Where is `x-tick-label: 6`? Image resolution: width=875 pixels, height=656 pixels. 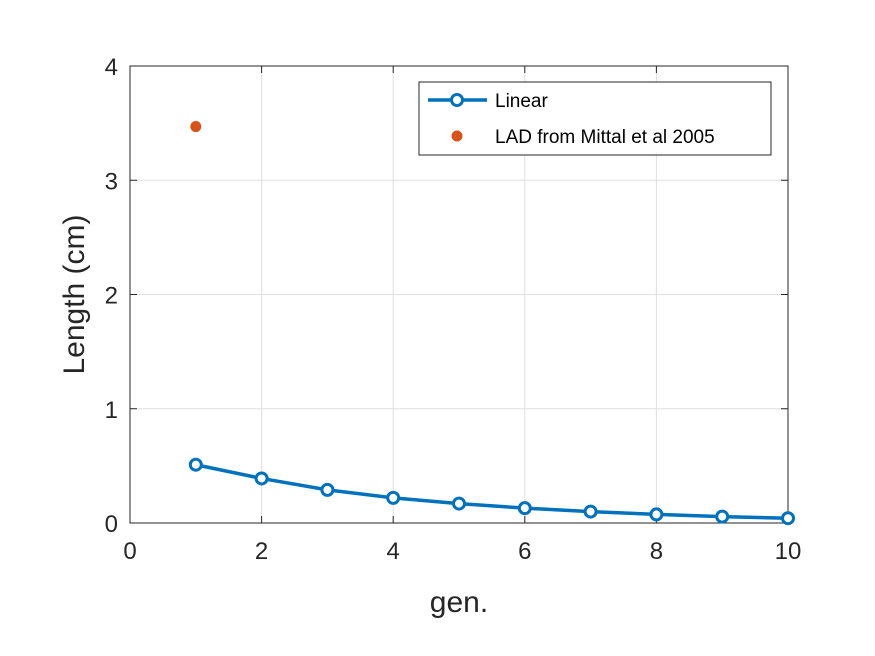 x-tick-label: 6 is located at coordinates (524, 551).